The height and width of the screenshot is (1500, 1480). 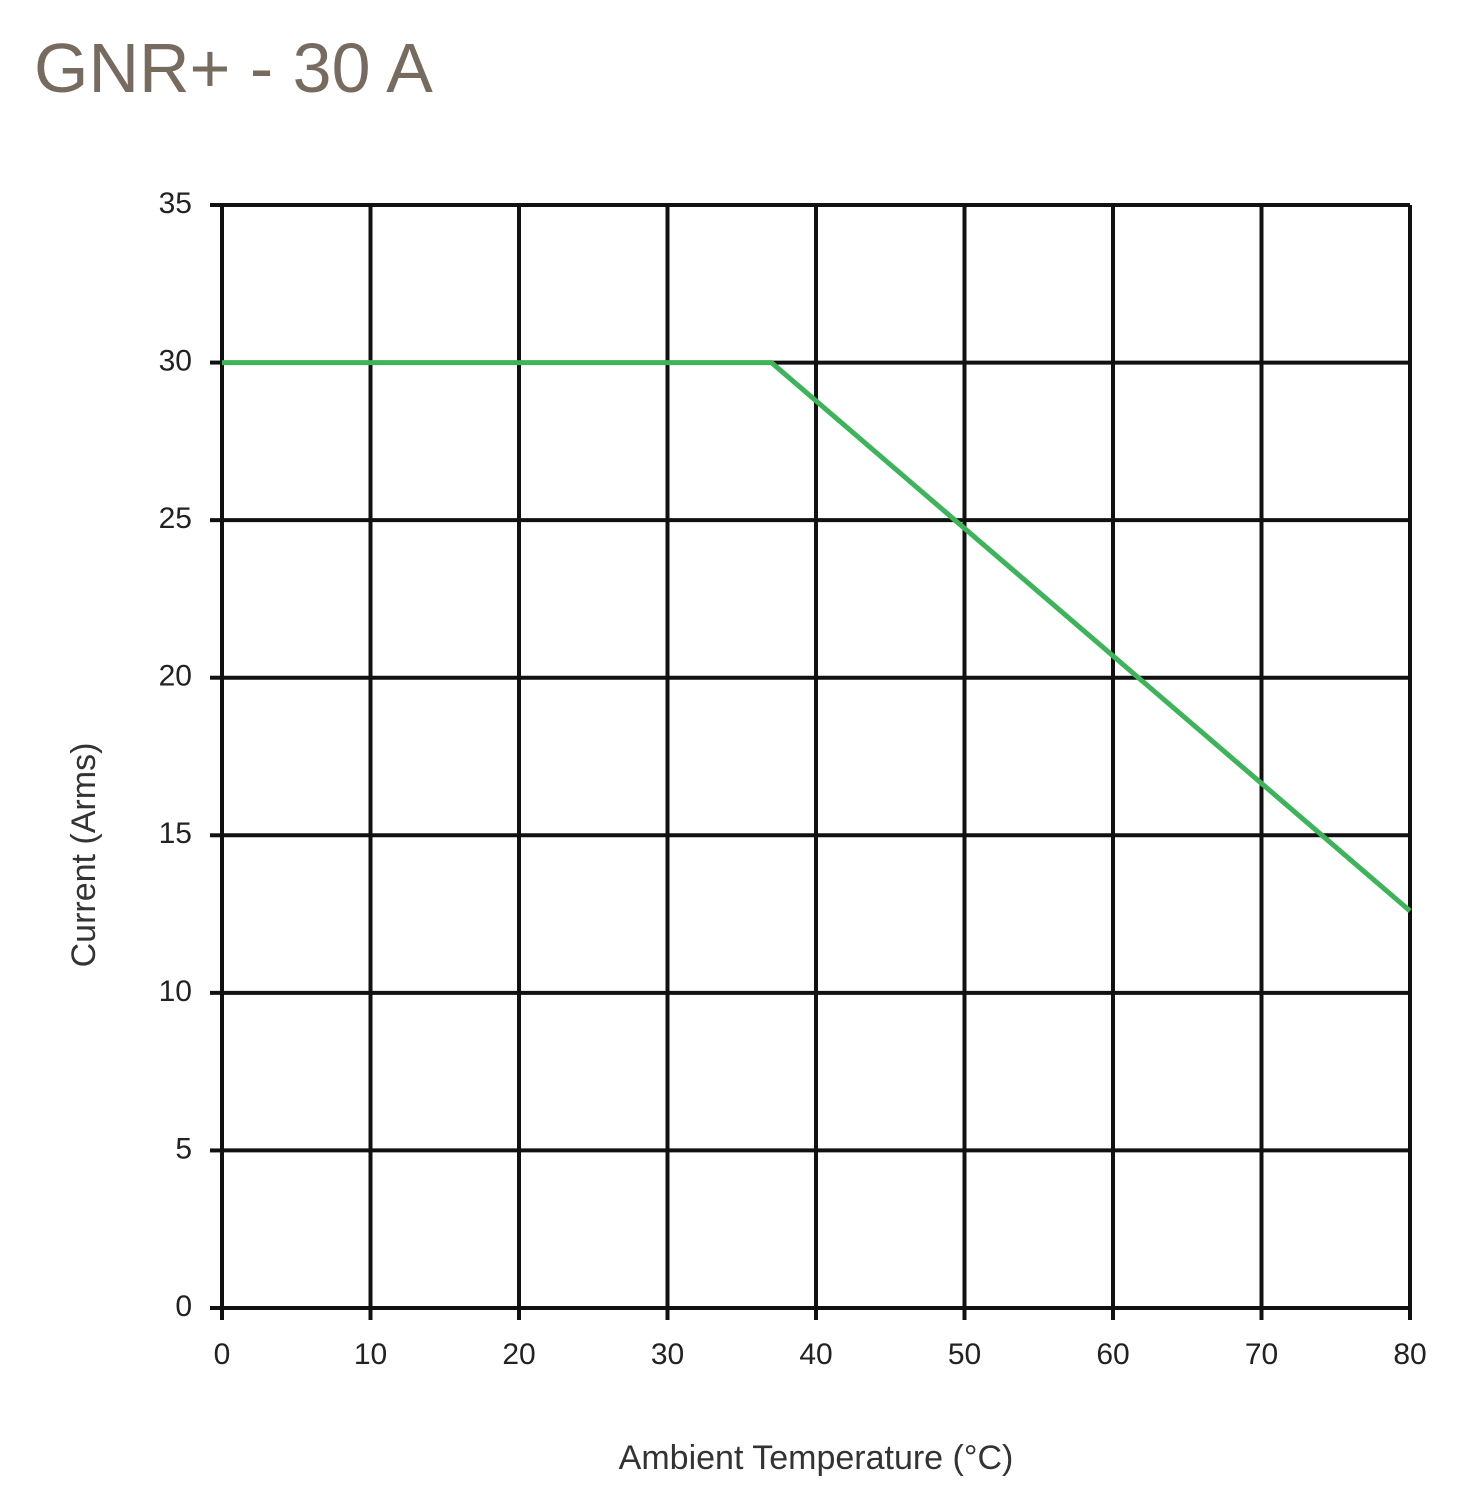 I want to click on x-tick-label: 70, so click(x=1261, y=1354).